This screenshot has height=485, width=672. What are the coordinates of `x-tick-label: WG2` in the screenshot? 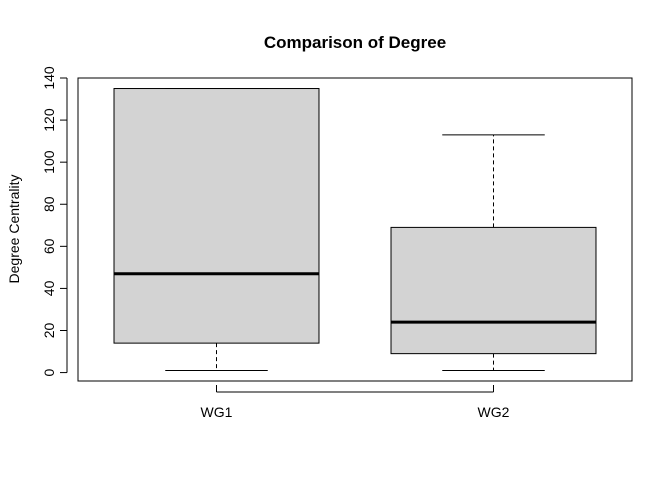 It's located at (494, 412).